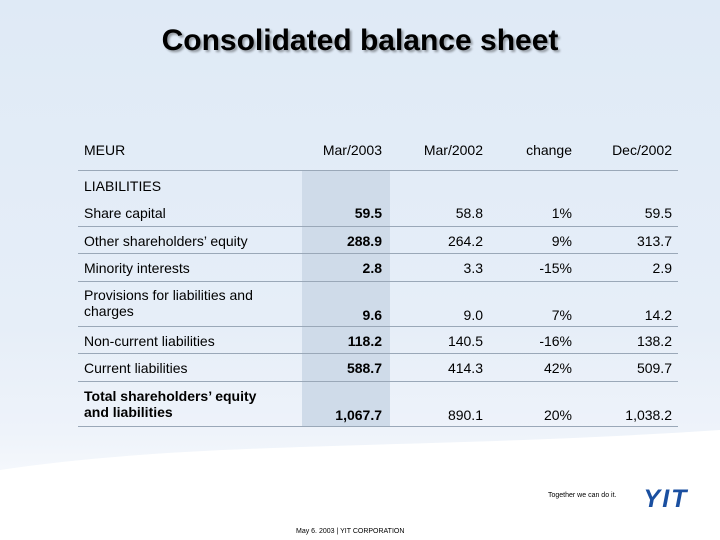  What do you see at coordinates (125, 213) in the screenshot?
I see `row-label: Share capital` at bounding box center [125, 213].